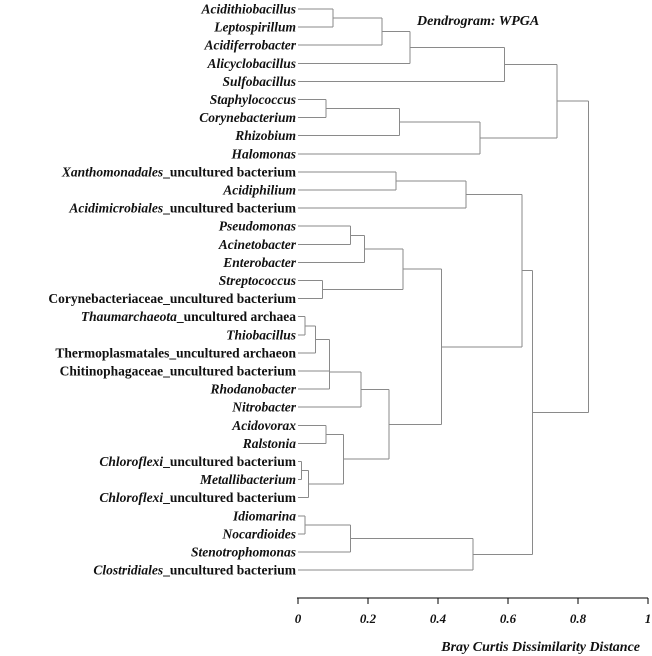  I want to click on x-axis-tick-label: 0.2, so click(368, 618).